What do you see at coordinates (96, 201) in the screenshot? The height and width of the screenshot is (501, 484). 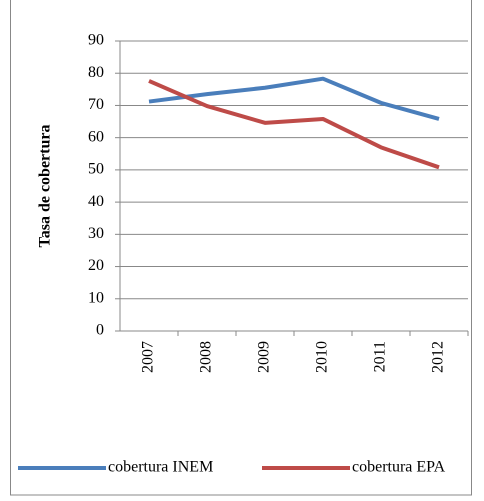 I see `y-tick-label: 40` at bounding box center [96, 201].